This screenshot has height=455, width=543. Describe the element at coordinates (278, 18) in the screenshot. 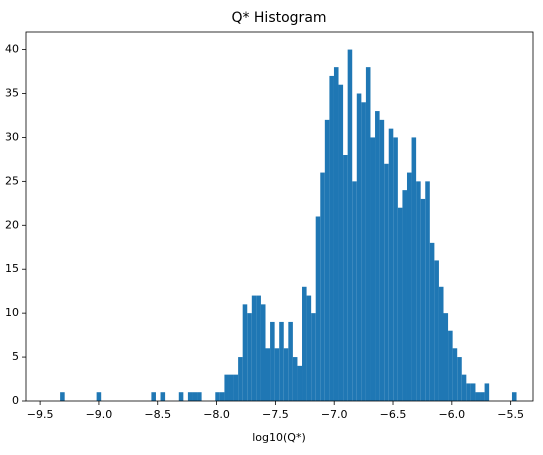

I see `chart-title: Q* Histogram` at that location.